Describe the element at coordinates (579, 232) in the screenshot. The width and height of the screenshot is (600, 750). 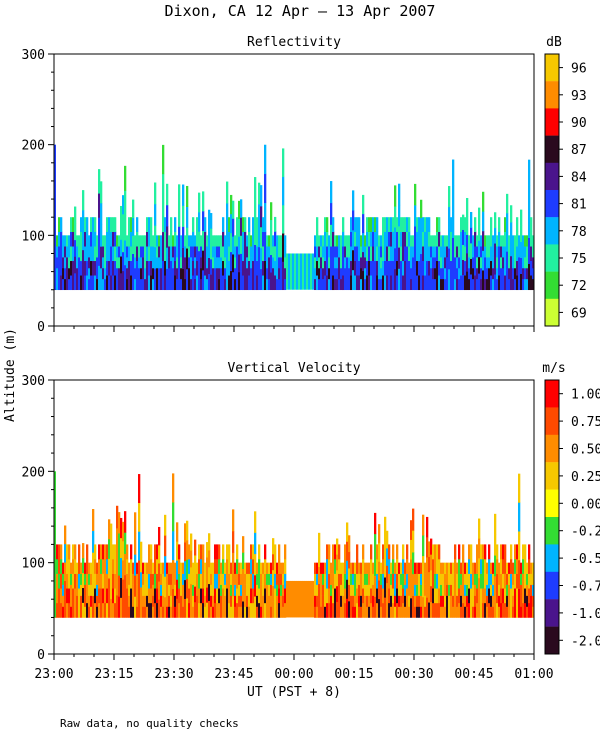
I see `colorbar-tick-label: 78` at that location.